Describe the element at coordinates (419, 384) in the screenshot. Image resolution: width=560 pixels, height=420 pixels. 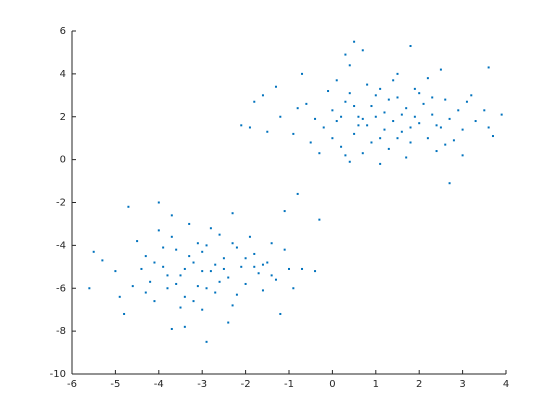
I see `x-tick-label: 2` at that location.